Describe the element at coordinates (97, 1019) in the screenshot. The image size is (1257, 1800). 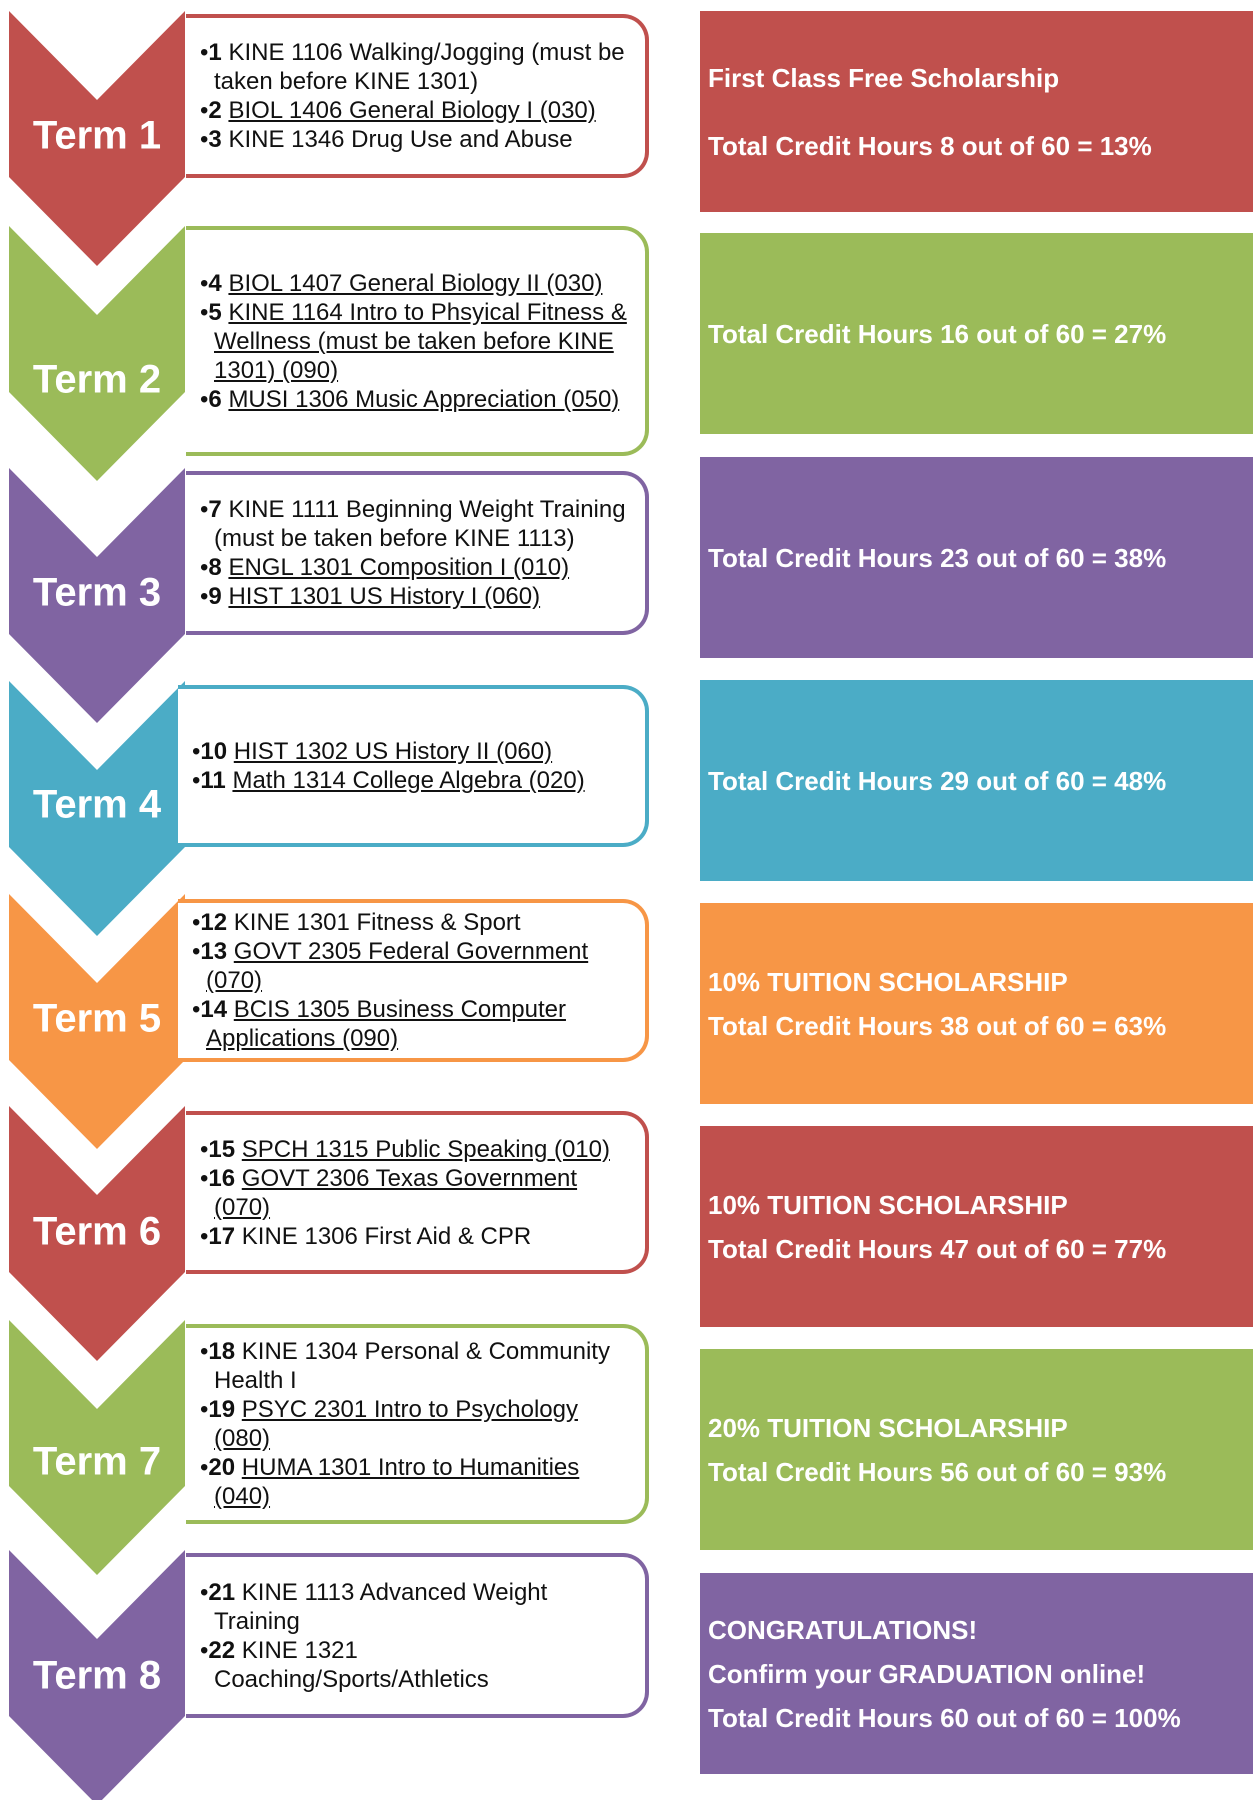
I see `term-label: Term 5` at that location.